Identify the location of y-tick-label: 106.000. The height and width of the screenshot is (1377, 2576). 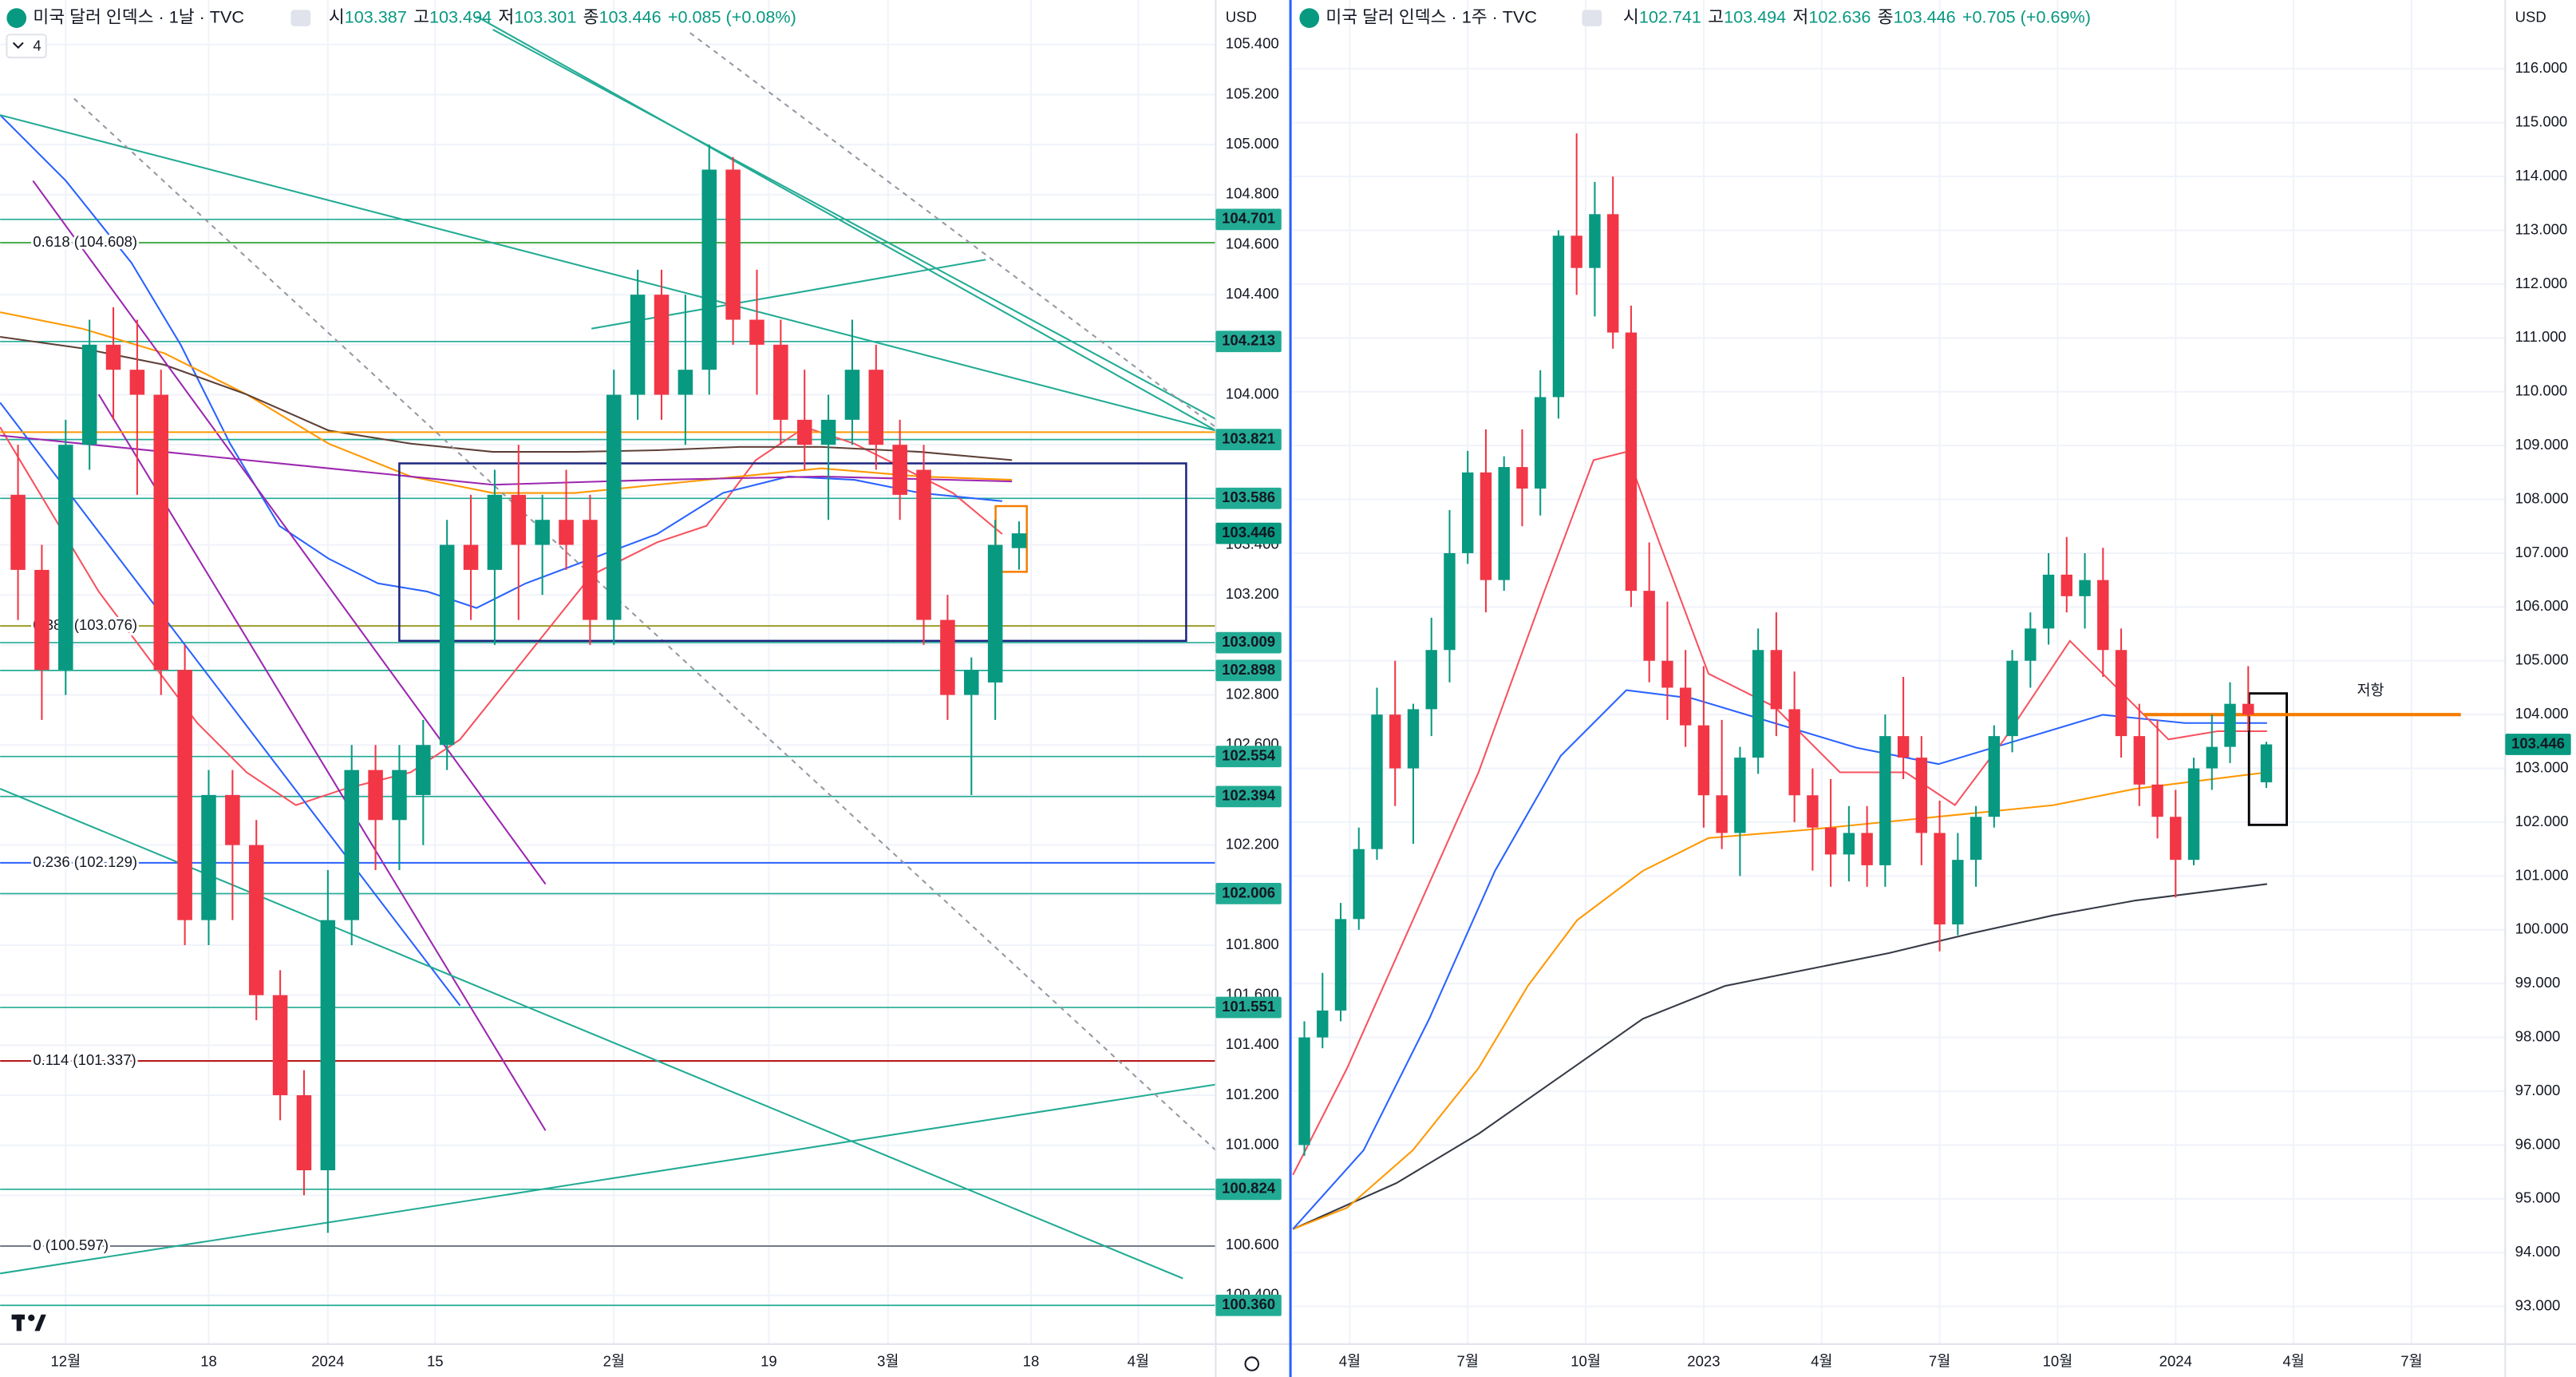
(2542, 605).